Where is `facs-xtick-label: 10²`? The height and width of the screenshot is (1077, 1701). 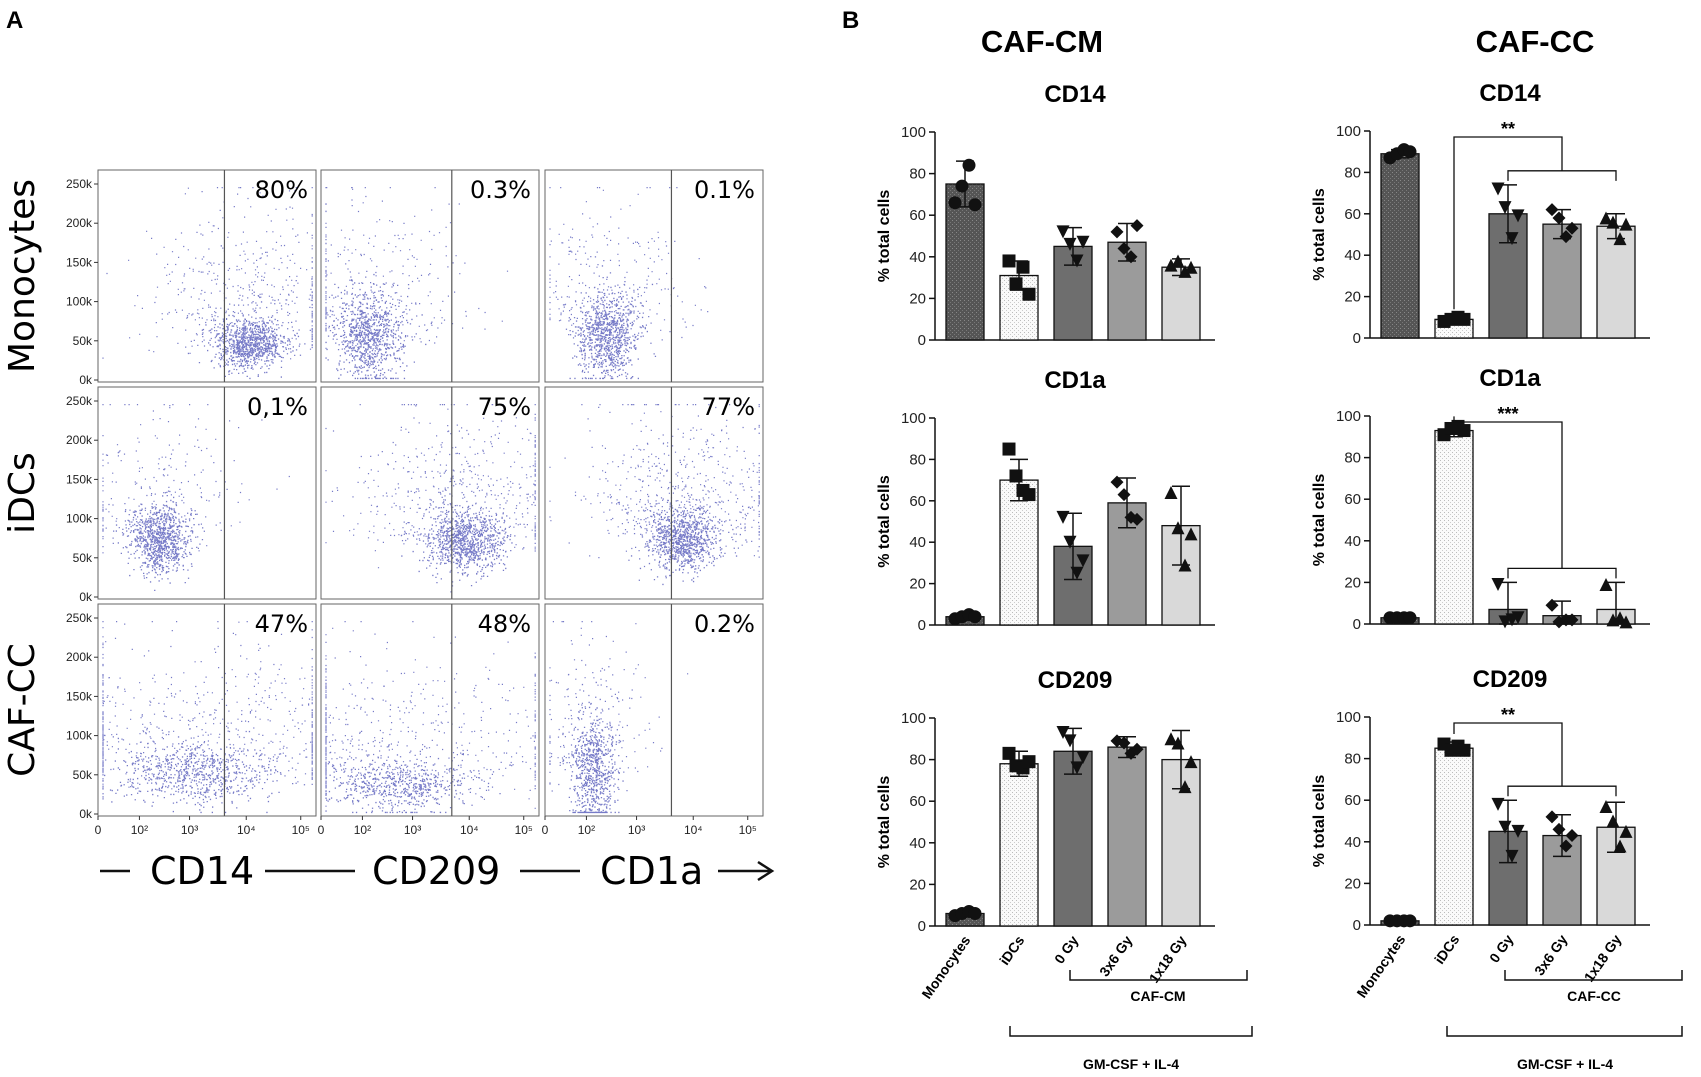
facs-xtick-label: 10² is located at coordinates (139, 830).